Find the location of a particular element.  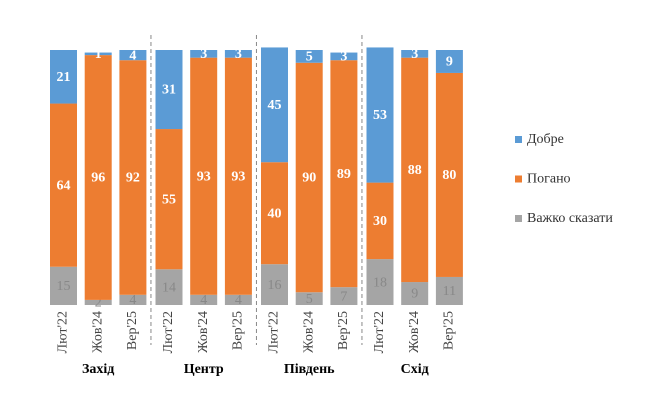

data-label: 7 is located at coordinates (343, 296).